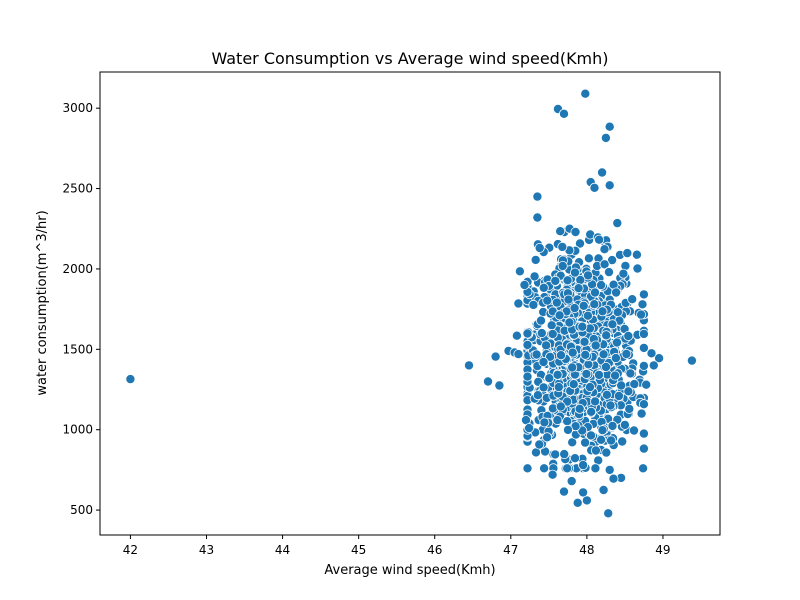 The image size is (800, 600). I want to click on y-tick-label: 500, so click(81, 510).